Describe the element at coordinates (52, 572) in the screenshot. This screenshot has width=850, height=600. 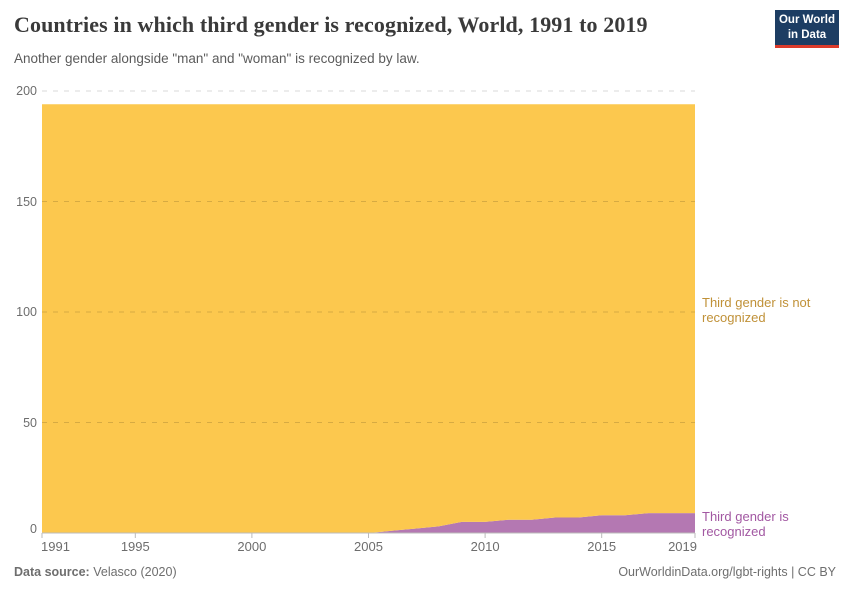
I see `data-source-label: Data source:` at that location.